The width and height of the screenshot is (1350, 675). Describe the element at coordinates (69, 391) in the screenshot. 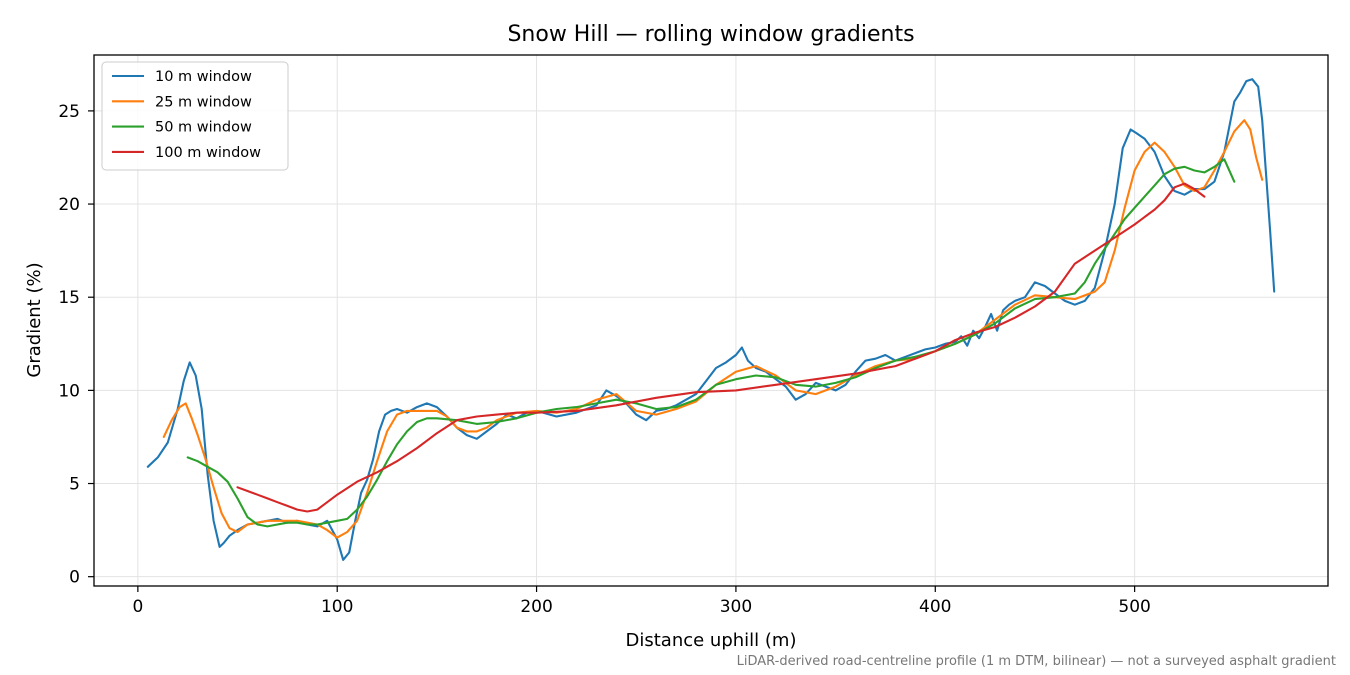

I see `y-tick-label: 10` at that location.